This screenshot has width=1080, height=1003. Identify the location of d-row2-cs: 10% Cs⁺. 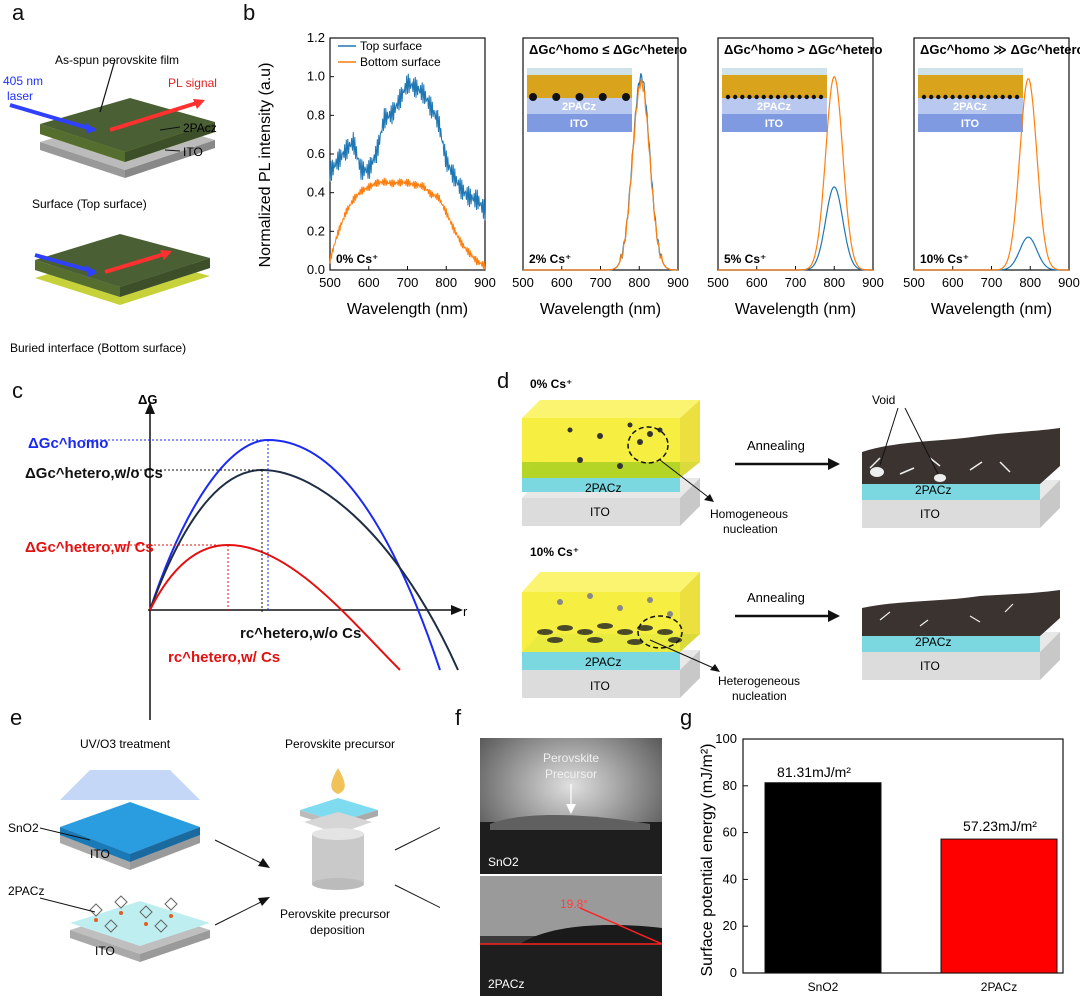
(554, 552).